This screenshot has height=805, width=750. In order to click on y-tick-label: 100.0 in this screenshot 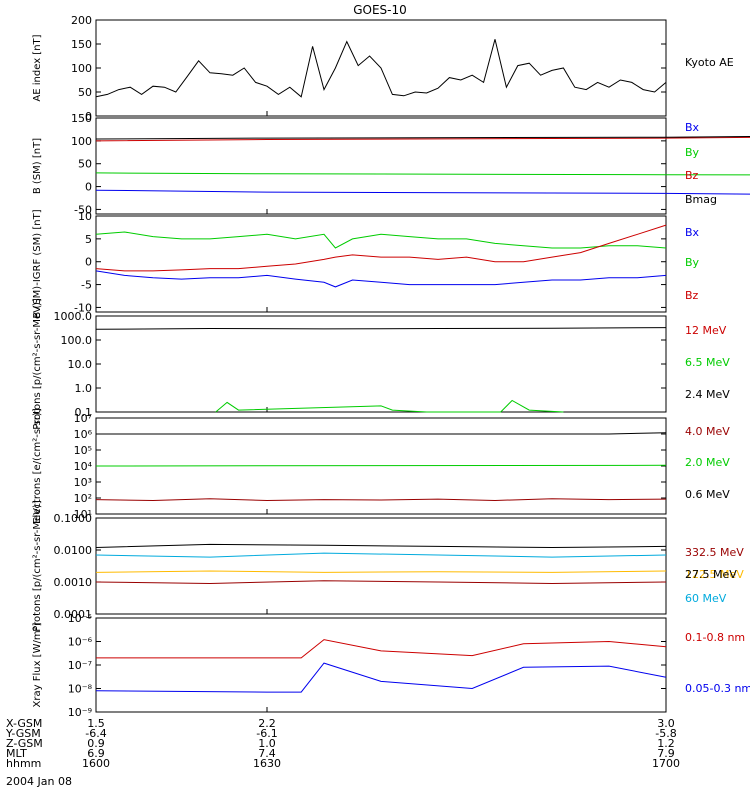, I will do `click(77, 340)`.